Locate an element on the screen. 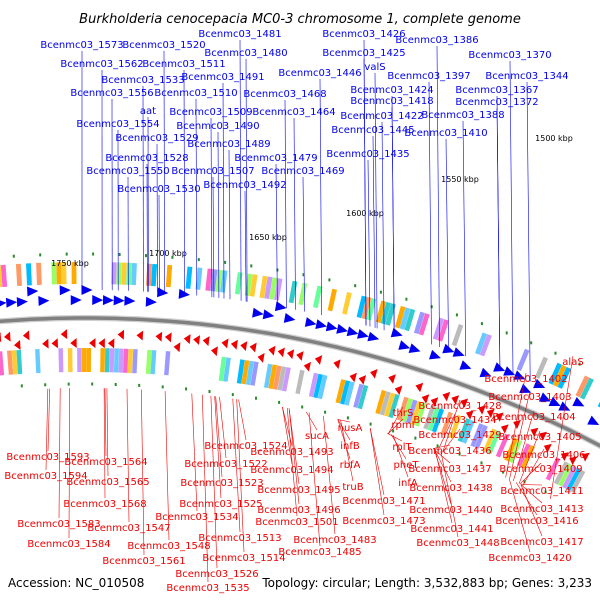 The height and width of the screenshot is (600, 600). reverse-gene-label: Bcenmc03_1404 is located at coordinates (533, 417).